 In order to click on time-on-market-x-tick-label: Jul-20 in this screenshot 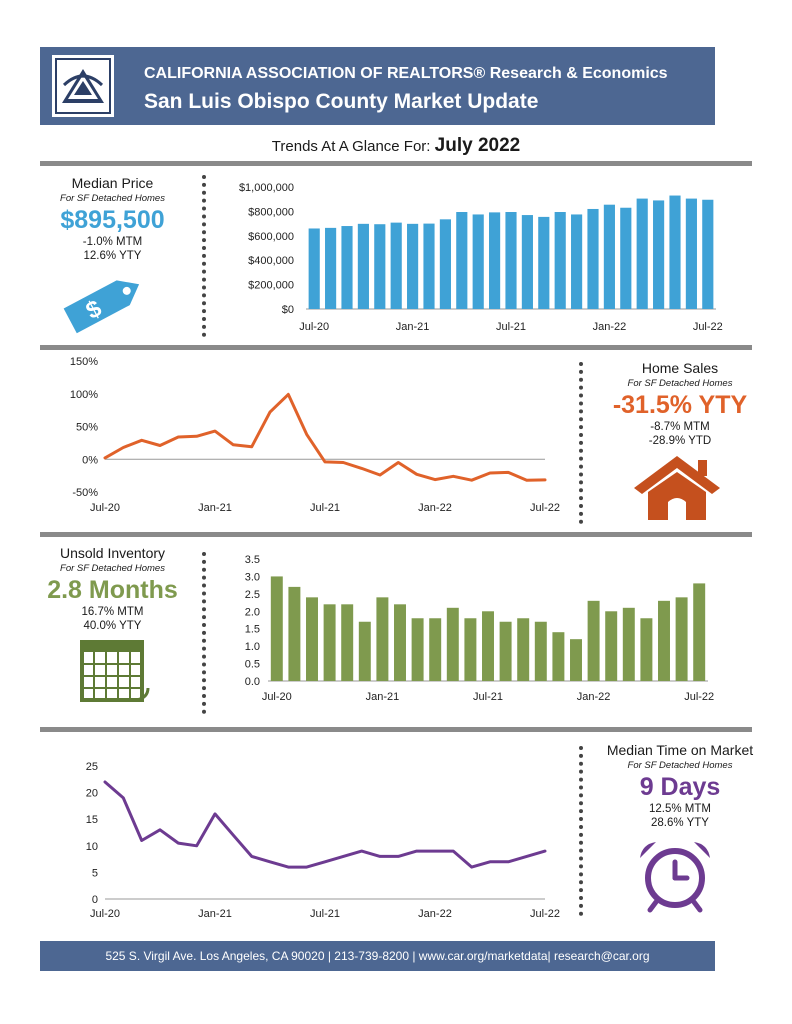, I will do `click(105, 914)`.